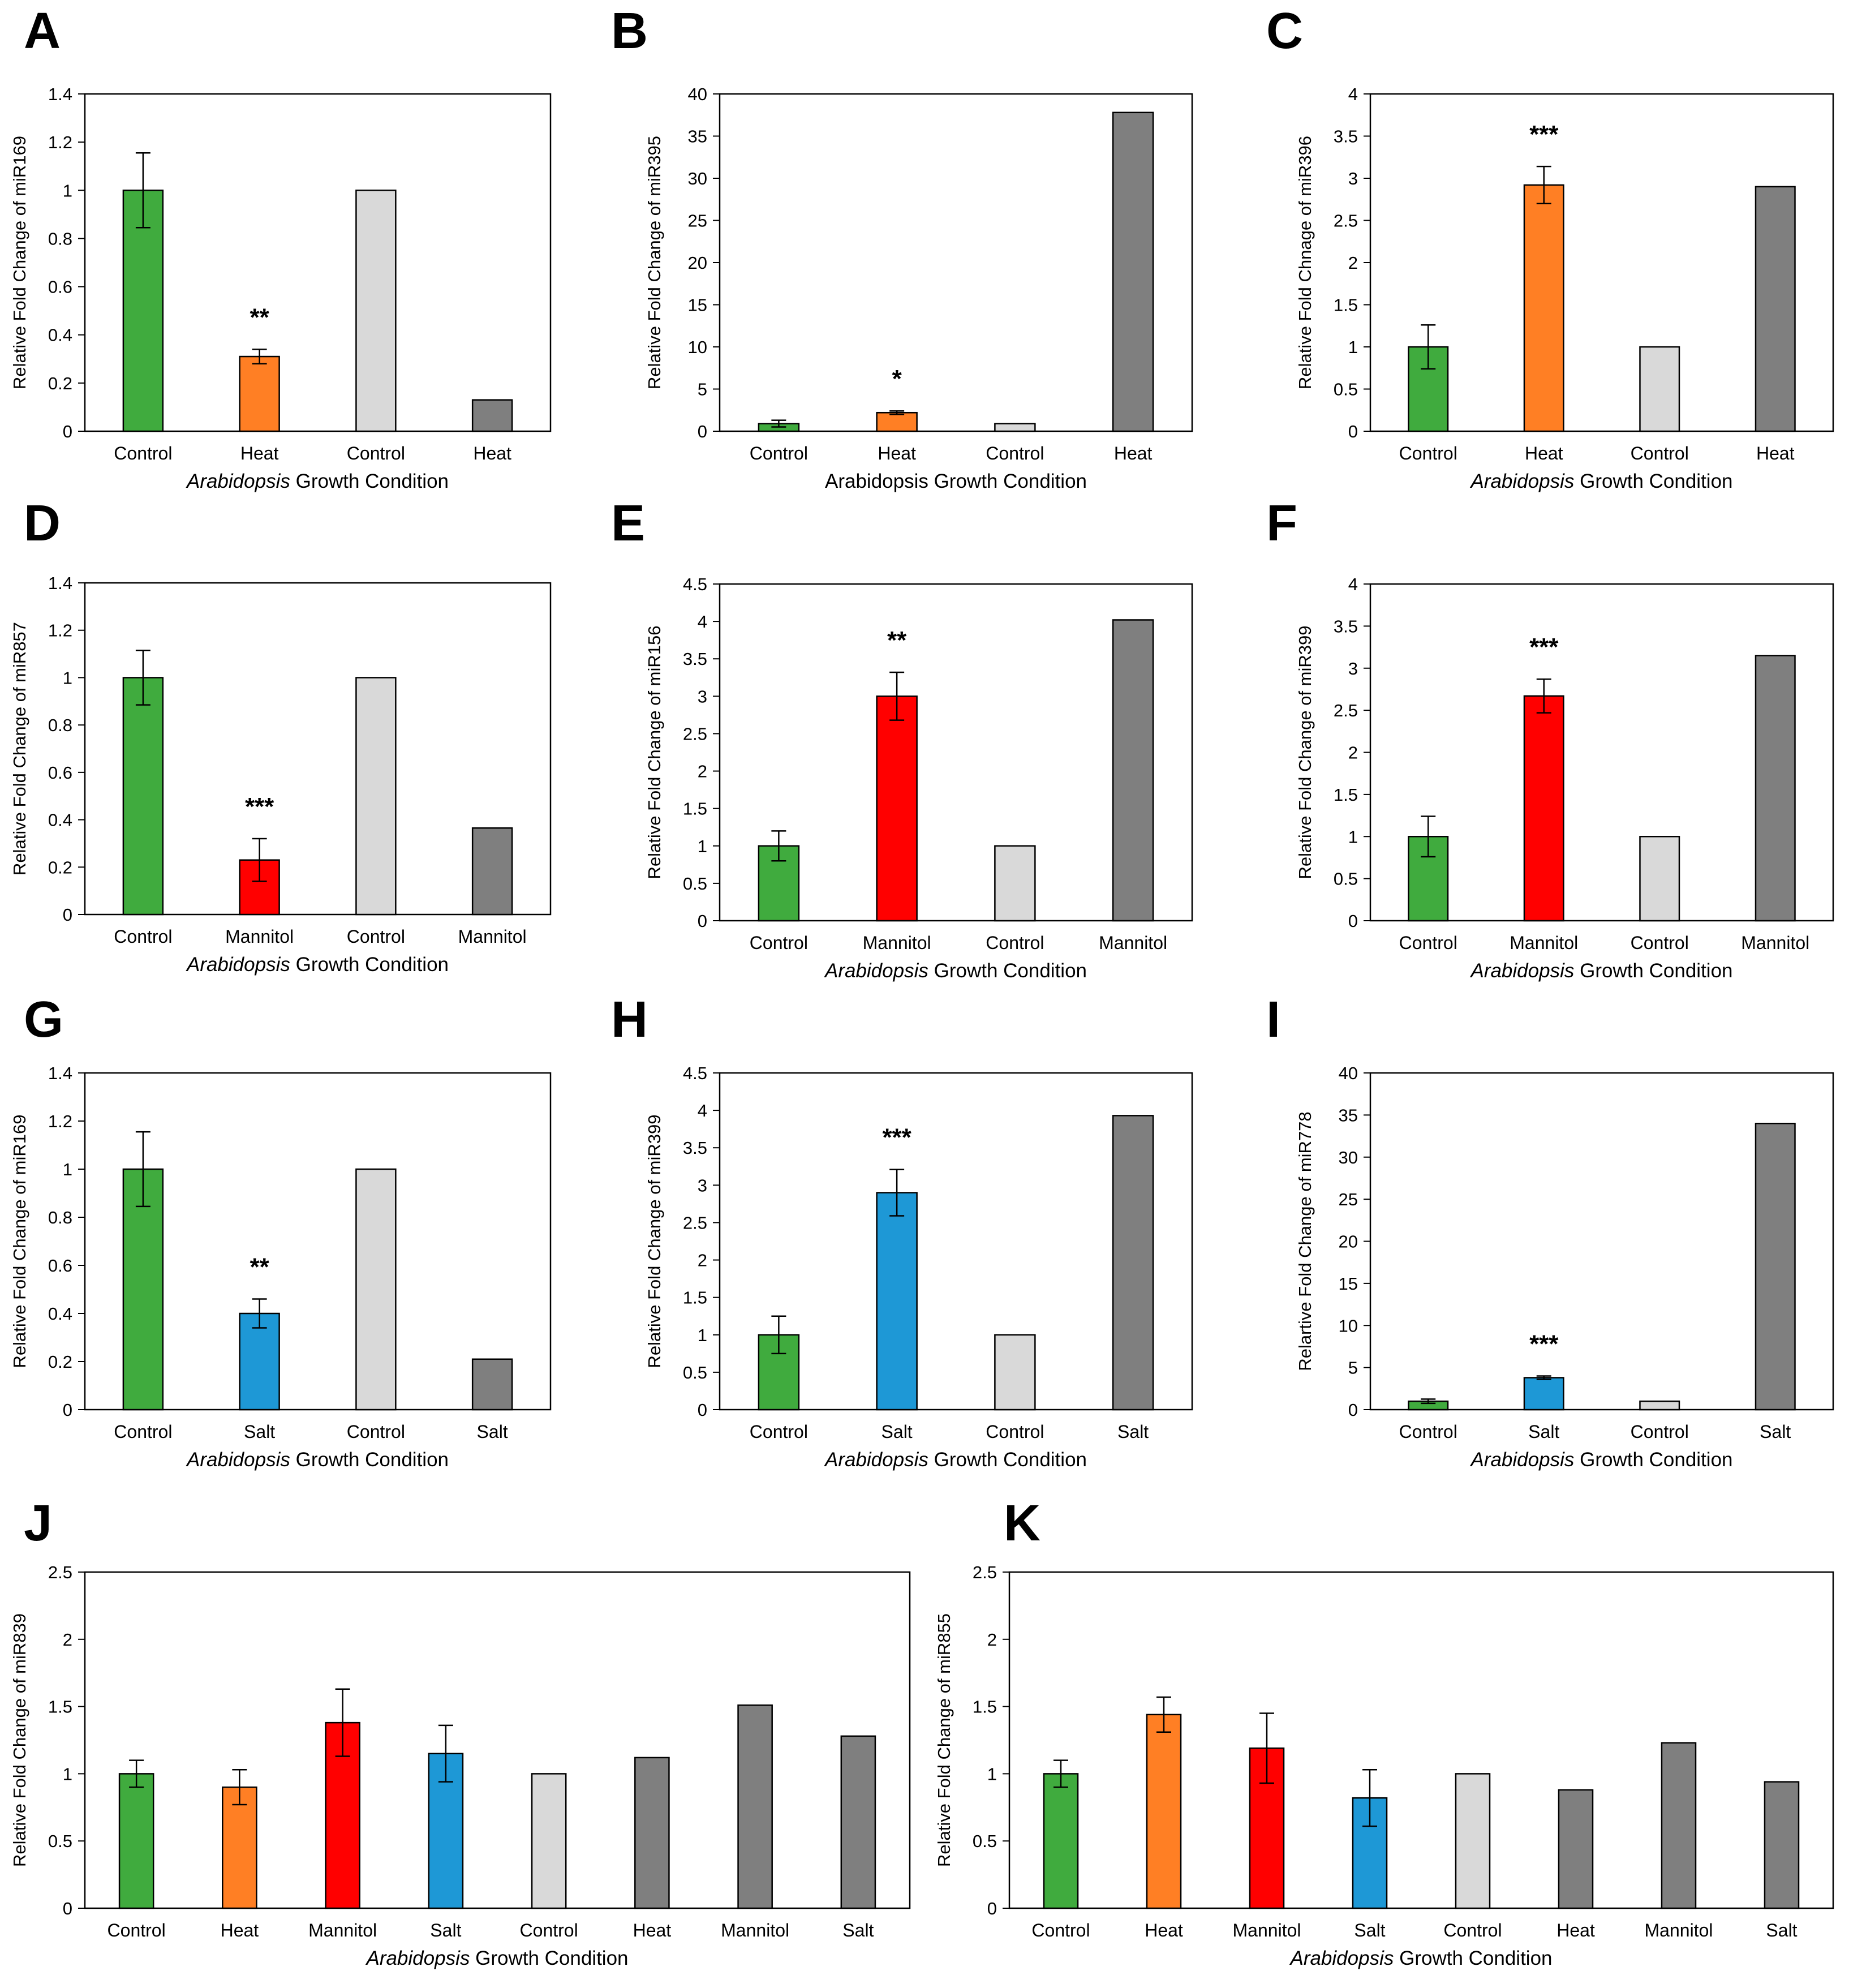 Image resolution: width=1849 pixels, height=1988 pixels. What do you see at coordinates (654, 262) in the screenshot?
I see `y-axis-title: Relative Fold Change of miR395` at bounding box center [654, 262].